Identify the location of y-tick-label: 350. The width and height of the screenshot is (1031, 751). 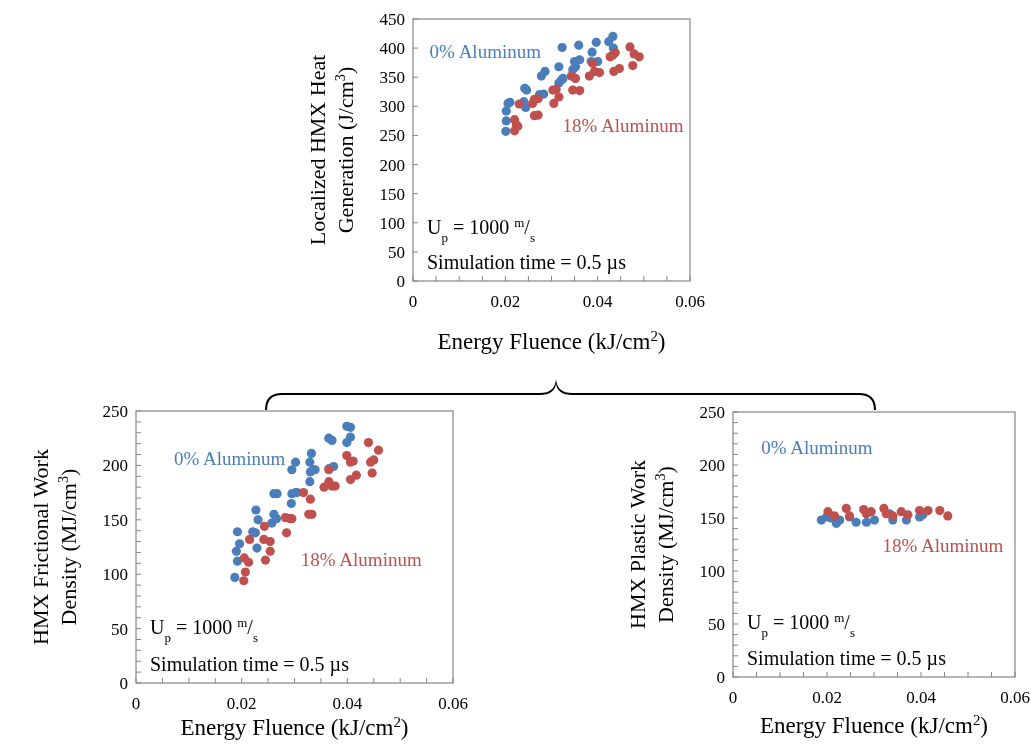
(392, 78).